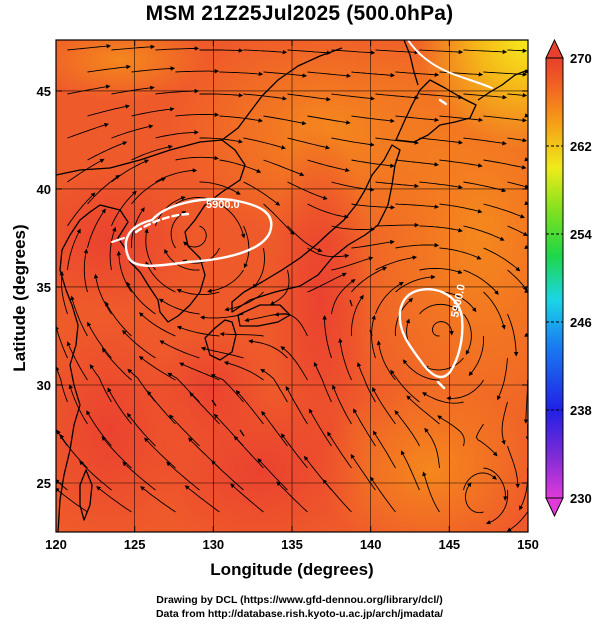 The height and width of the screenshot is (625, 599). What do you see at coordinates (44, 189) in the screenshot?
I see `y-tick-label: 40` at bounding box center [44, 189].